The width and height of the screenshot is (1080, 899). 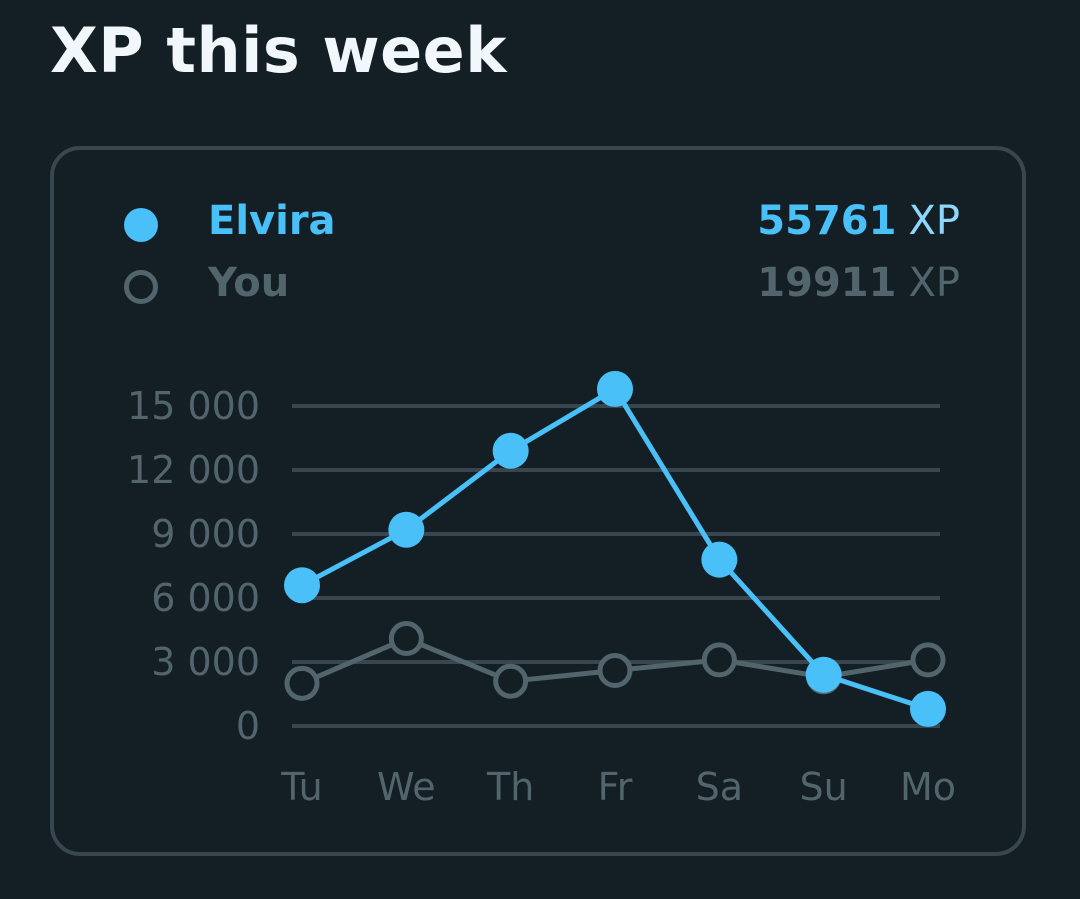 What do you see at coordinates (205, 662) in the screenshot?
I see `y-tick-label: 3 000` at bounding box center [205, 662].